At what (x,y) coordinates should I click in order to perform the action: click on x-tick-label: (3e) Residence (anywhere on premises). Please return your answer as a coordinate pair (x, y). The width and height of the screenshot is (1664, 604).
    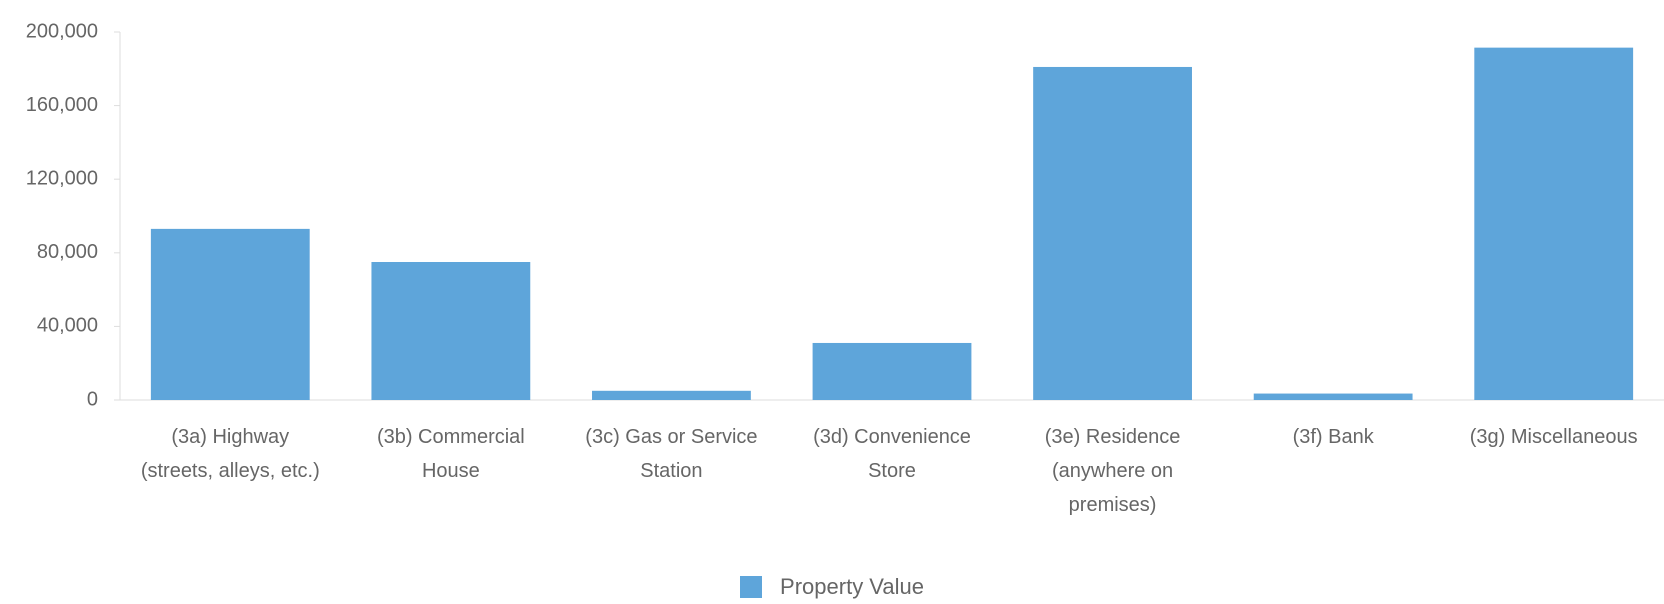
    Looking at the image, I should click on (1112, 471).